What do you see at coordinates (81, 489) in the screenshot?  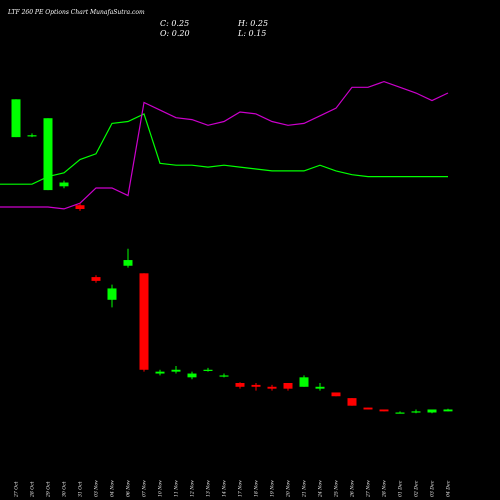 I see `x-tick-label: 31 Oct` at bounding box center [81, 489].